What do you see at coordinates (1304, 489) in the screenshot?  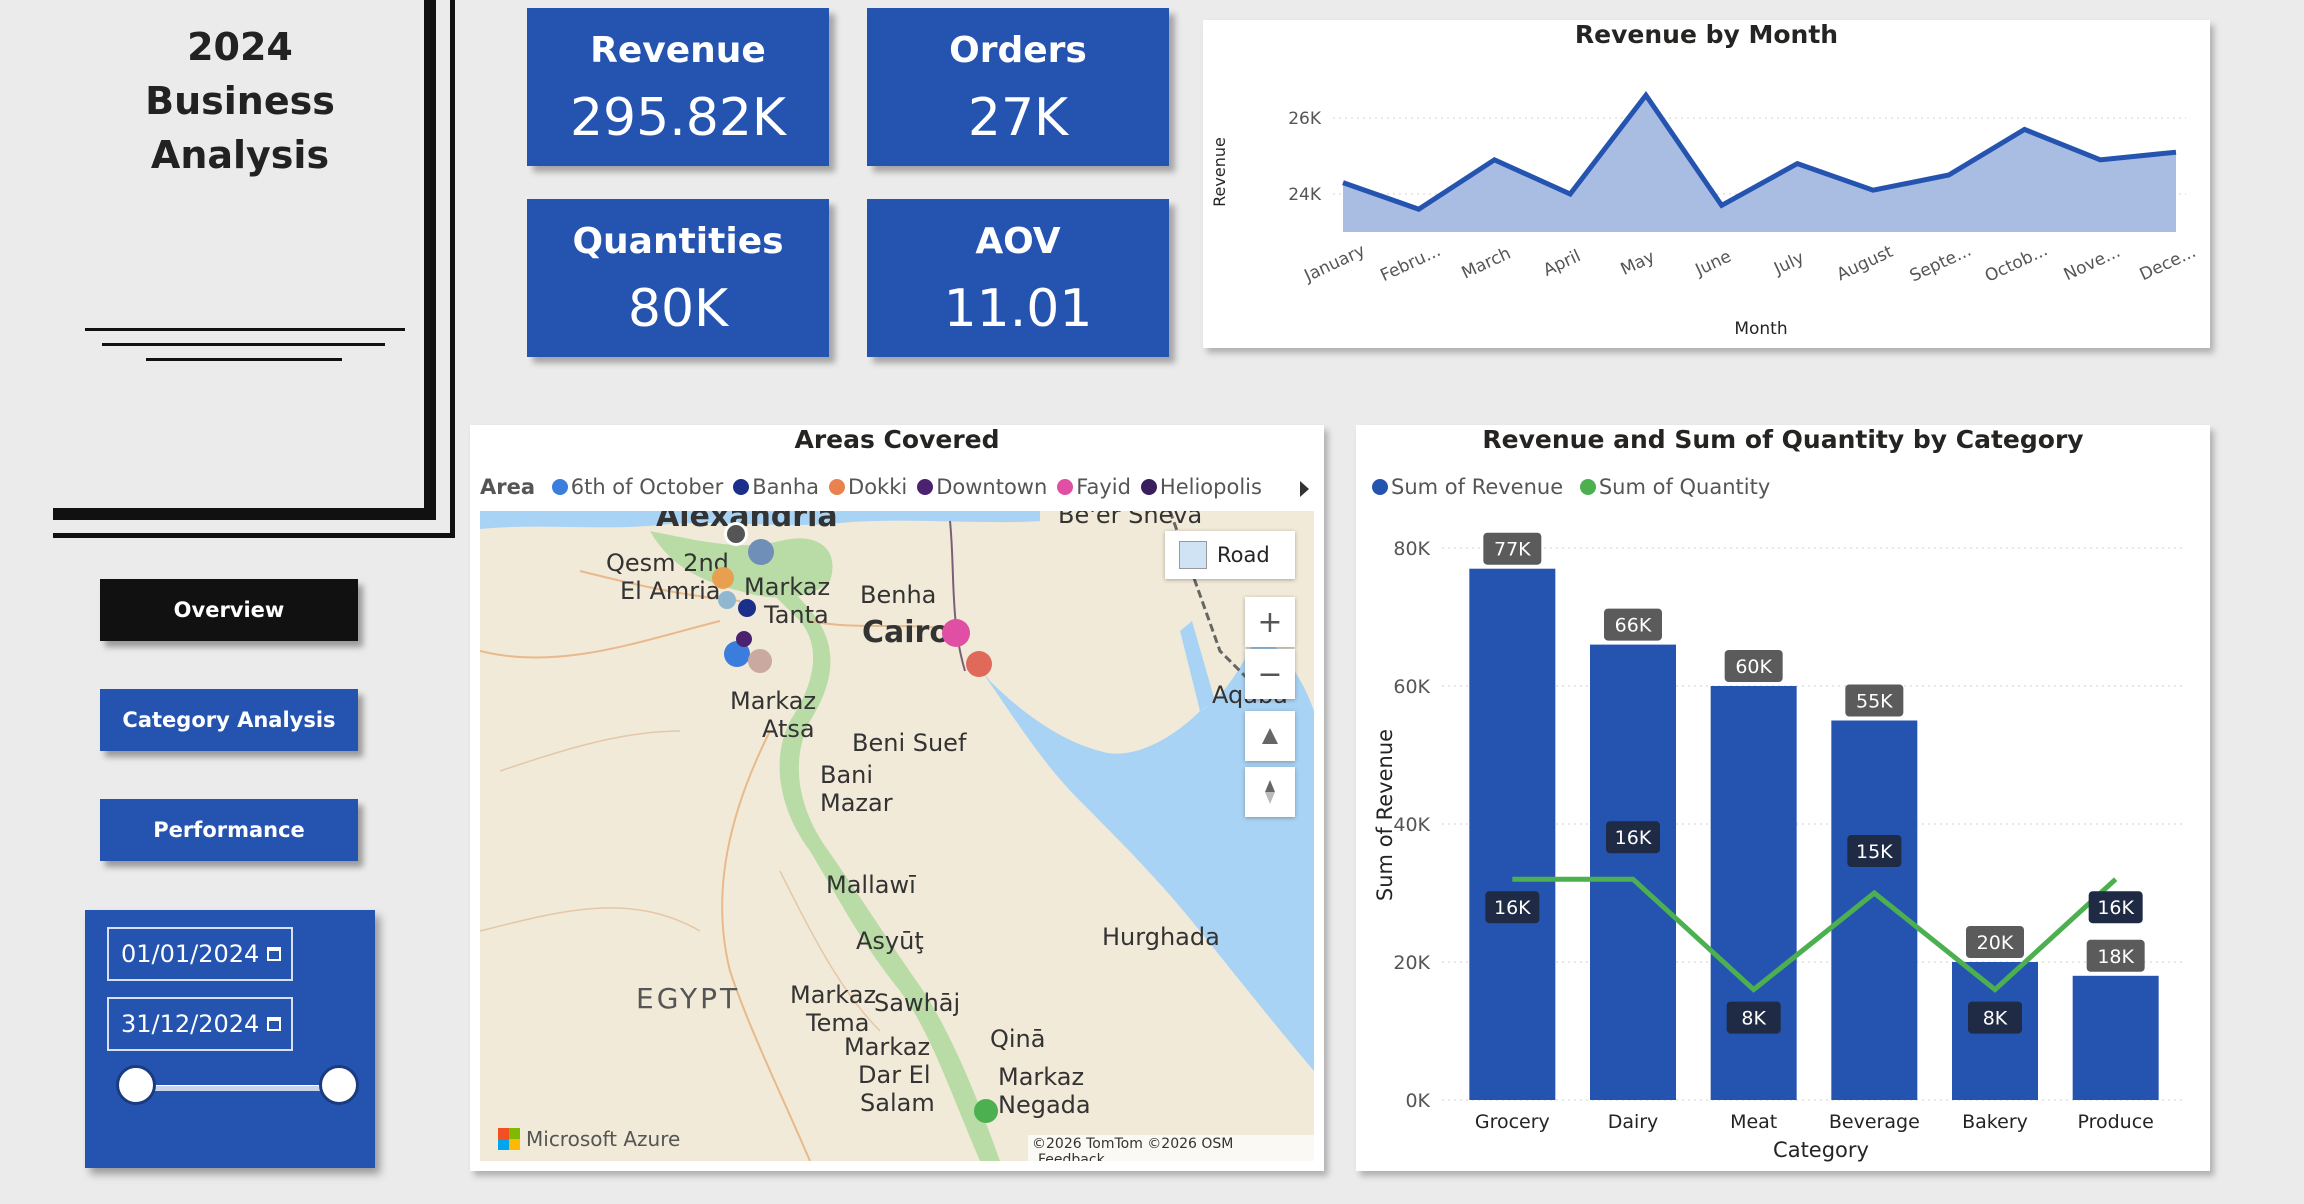 I see `legend-next-arrow-icon` at bounding box center [1304, 489].